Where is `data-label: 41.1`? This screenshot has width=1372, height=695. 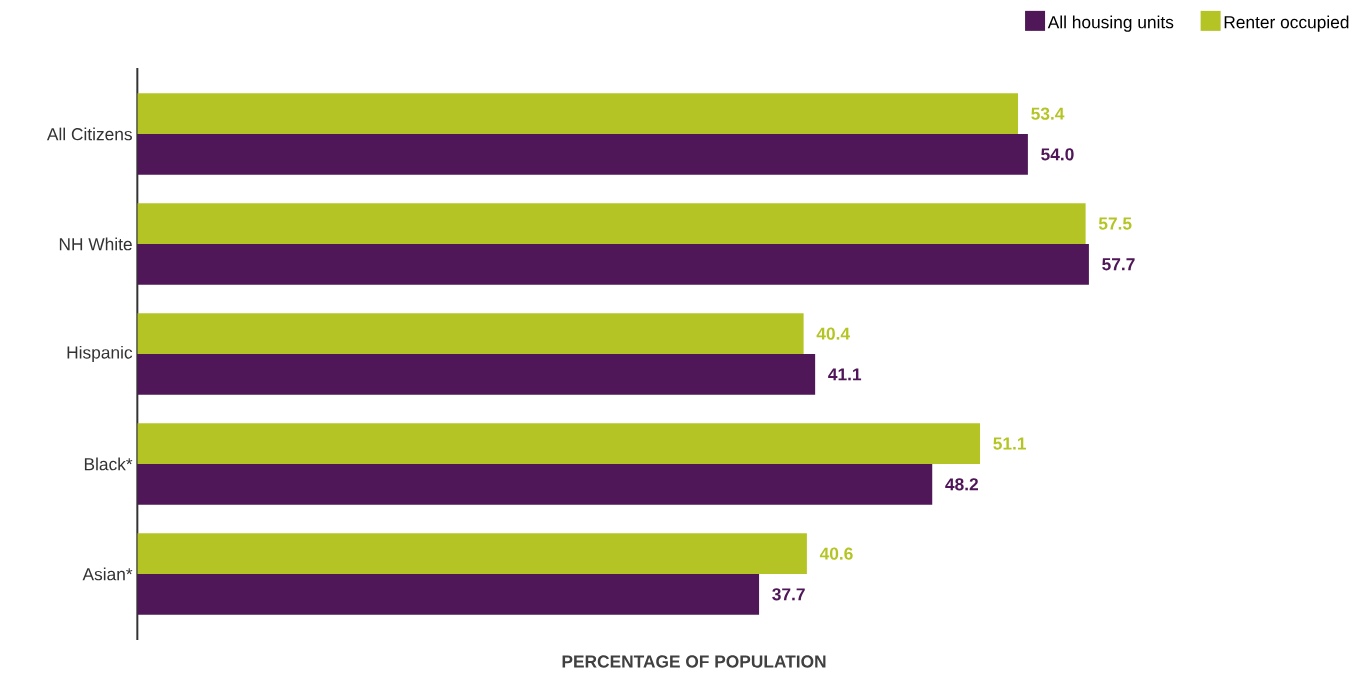 data-label: 41.1 is located at coordinates (845, 374).